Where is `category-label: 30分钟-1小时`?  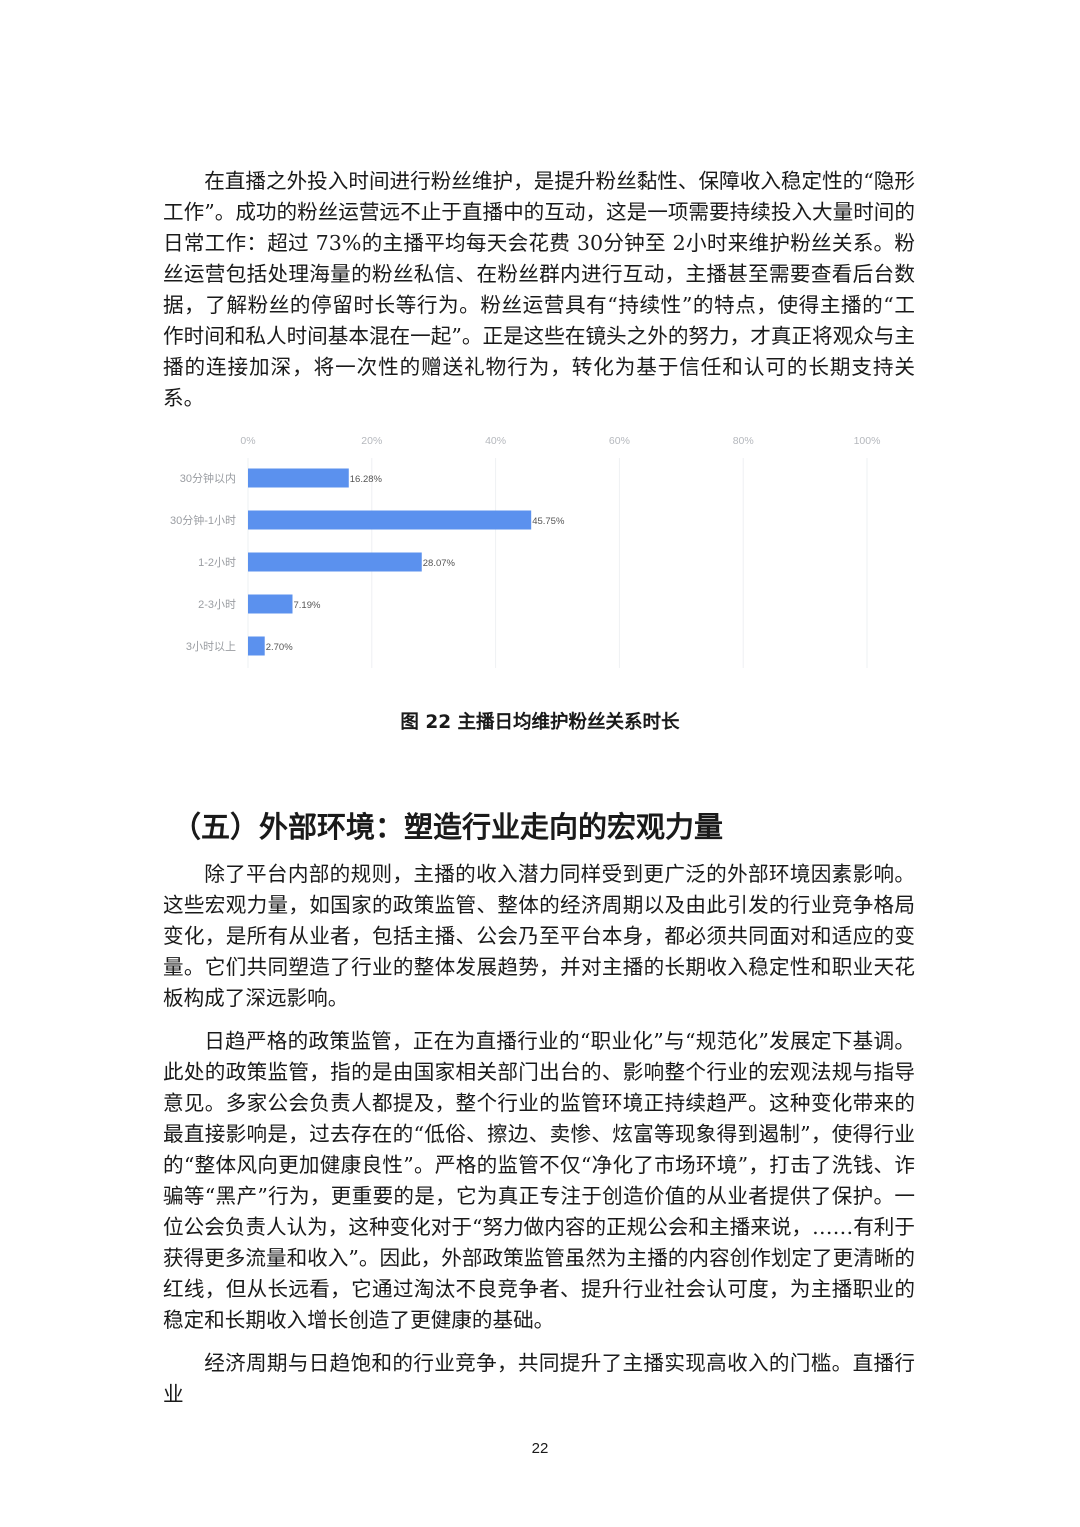
category-label: 30分钟-1小时 is located at coordinates (203, 520).